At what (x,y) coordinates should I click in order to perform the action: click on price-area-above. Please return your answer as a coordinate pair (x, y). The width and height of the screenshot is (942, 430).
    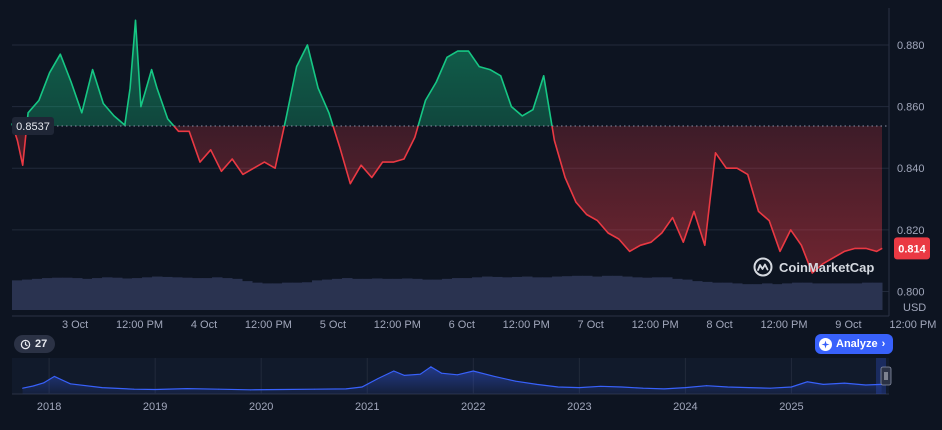
    Looking at the image, I should click on (282, 73).